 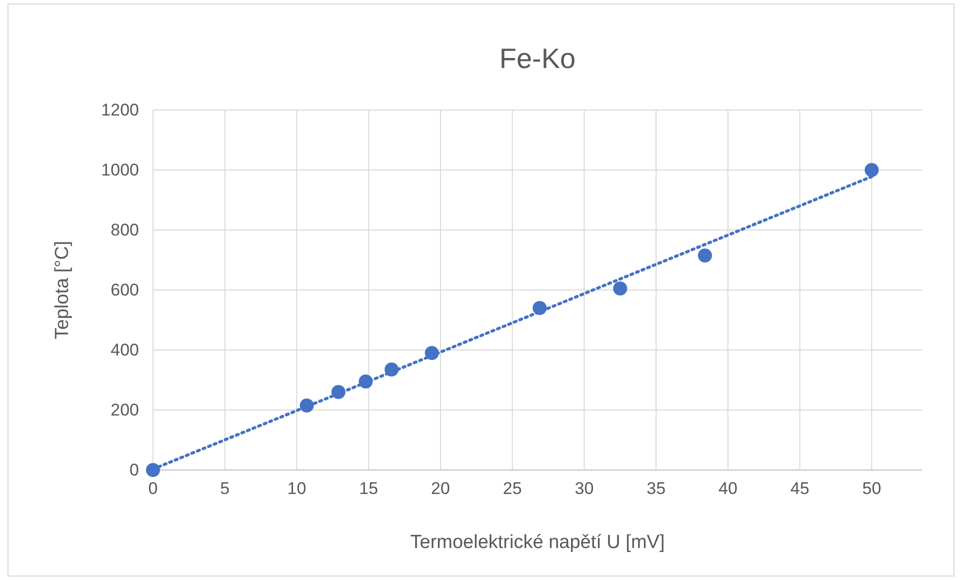 I want to click on x-axis-title: Termoelektrické napětí U [mV], so click(x=537, y=542).